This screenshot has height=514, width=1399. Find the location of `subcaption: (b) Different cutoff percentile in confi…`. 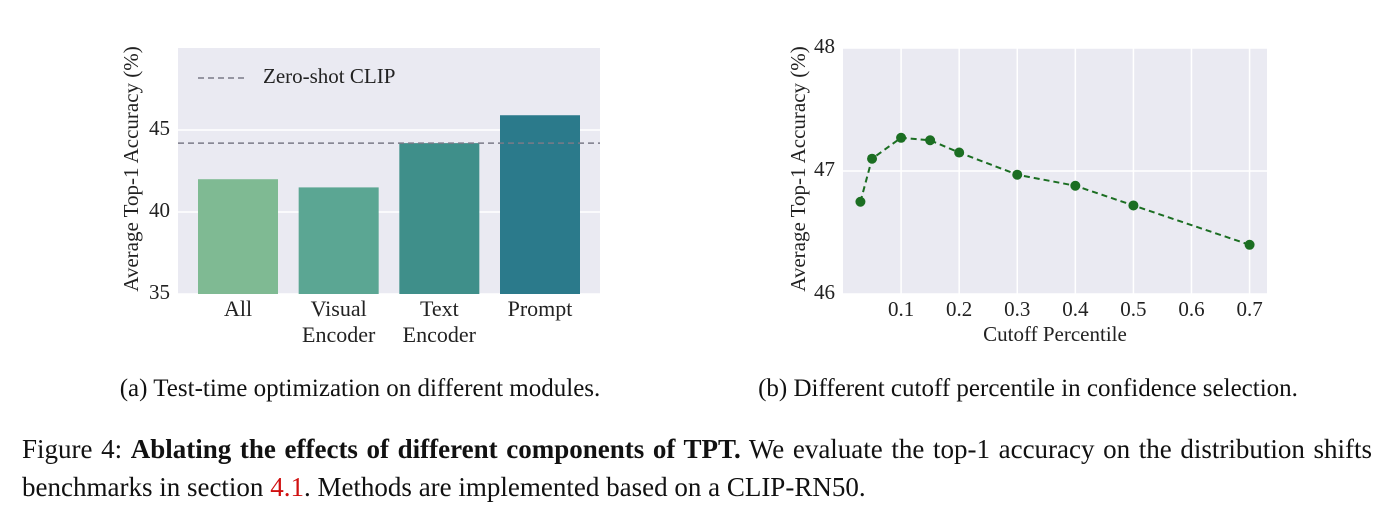

subcaption: (b) Different cutoff percentile in confi… is located at coordinates (1028, 388).